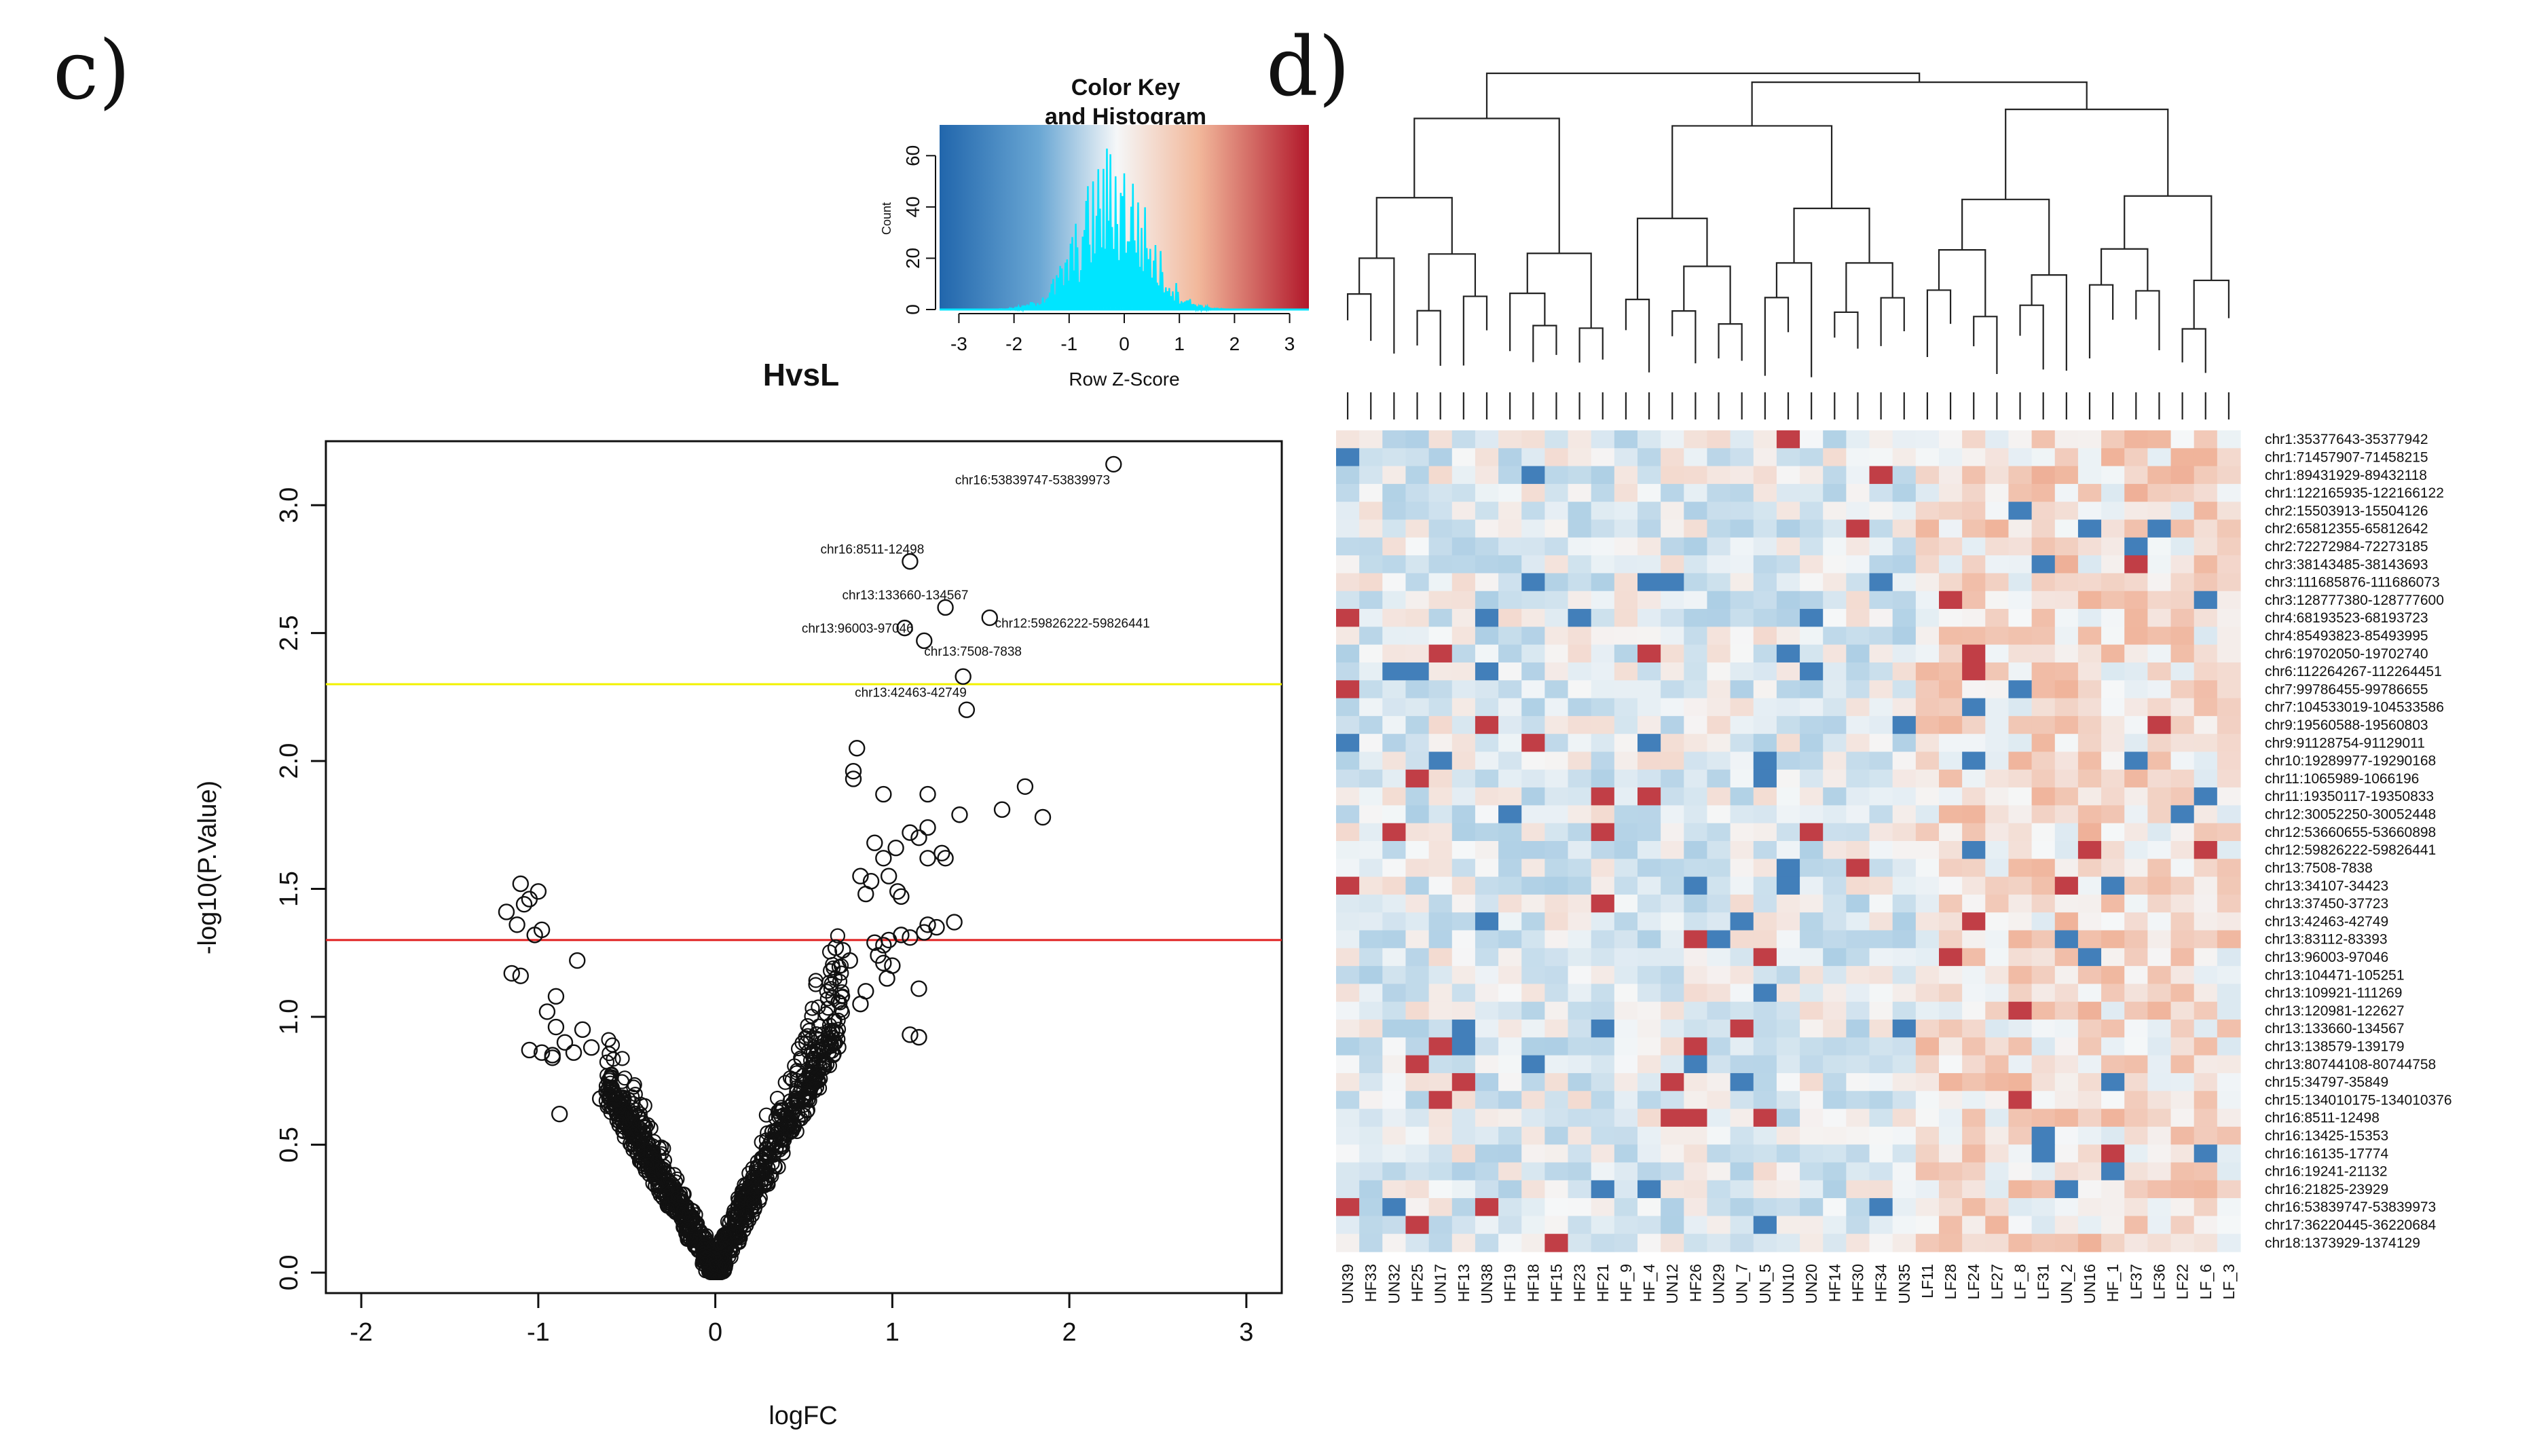 The width and height of the screenshot is (2535, 1456). Describe the element at coordinates (911, 693) in the screenshot. I see `point-label: chr13:42463-42749` at that location.